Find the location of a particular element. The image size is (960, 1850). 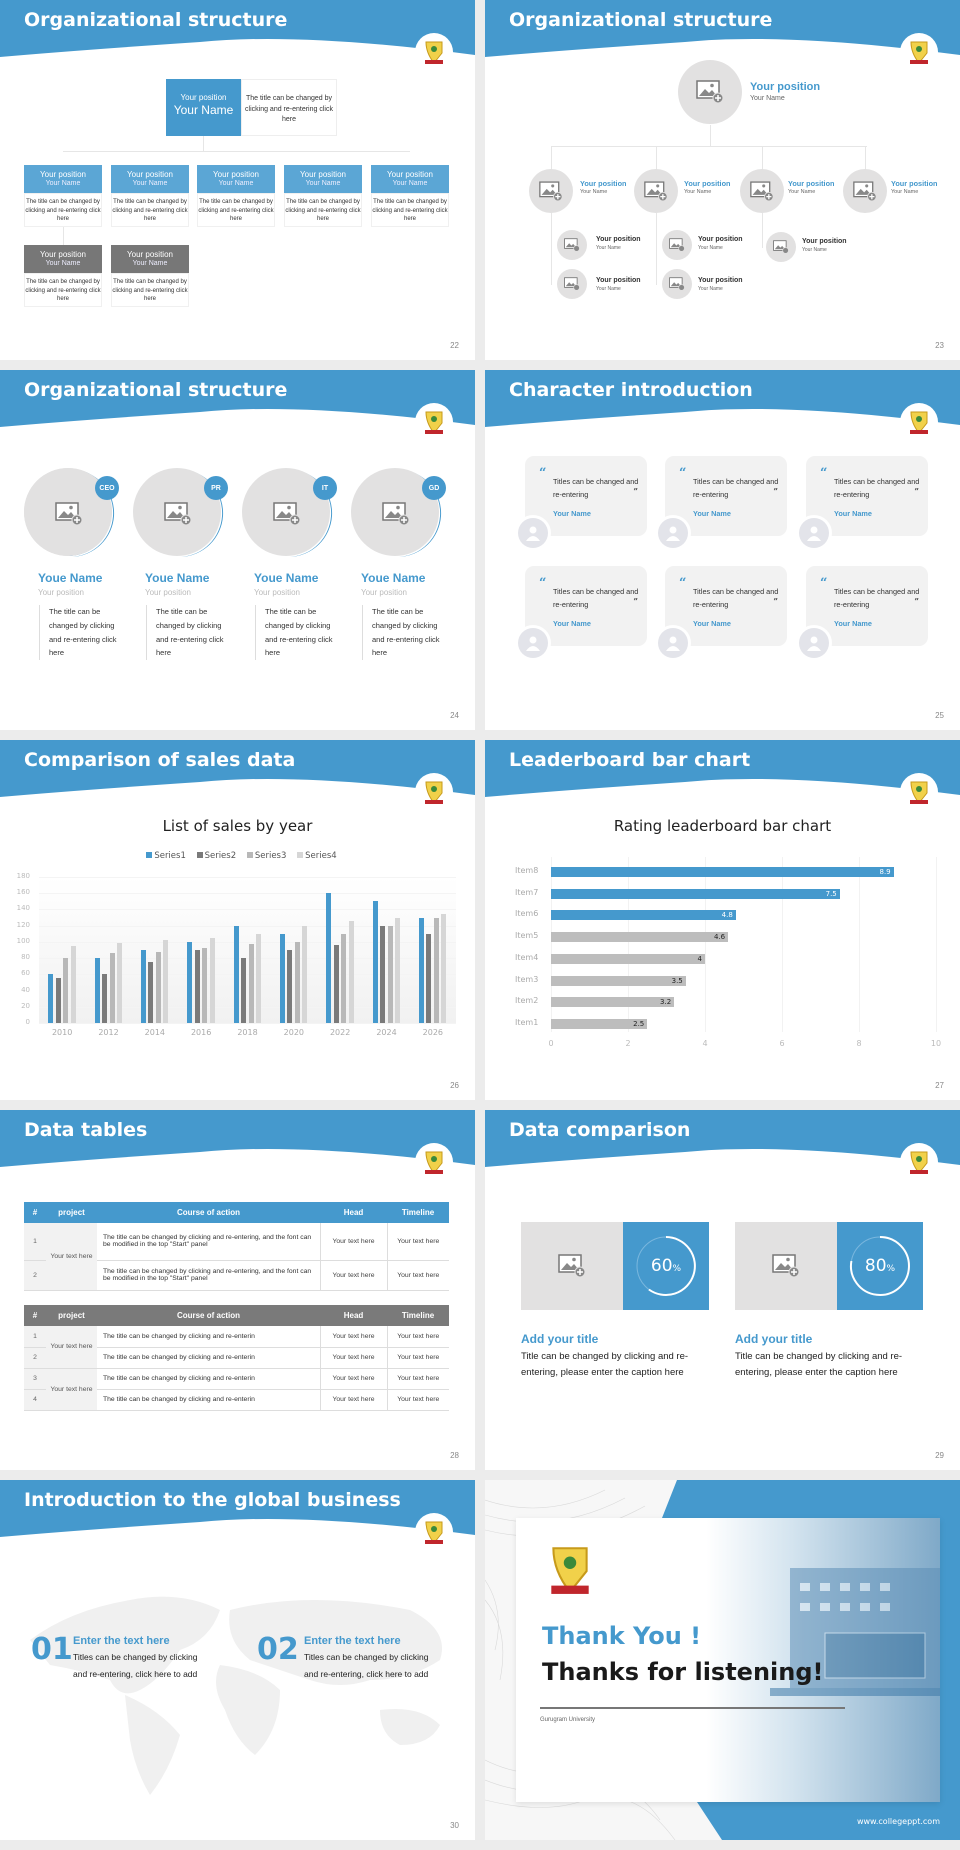

role-badge: CEO is located at coordinates (107, 488).